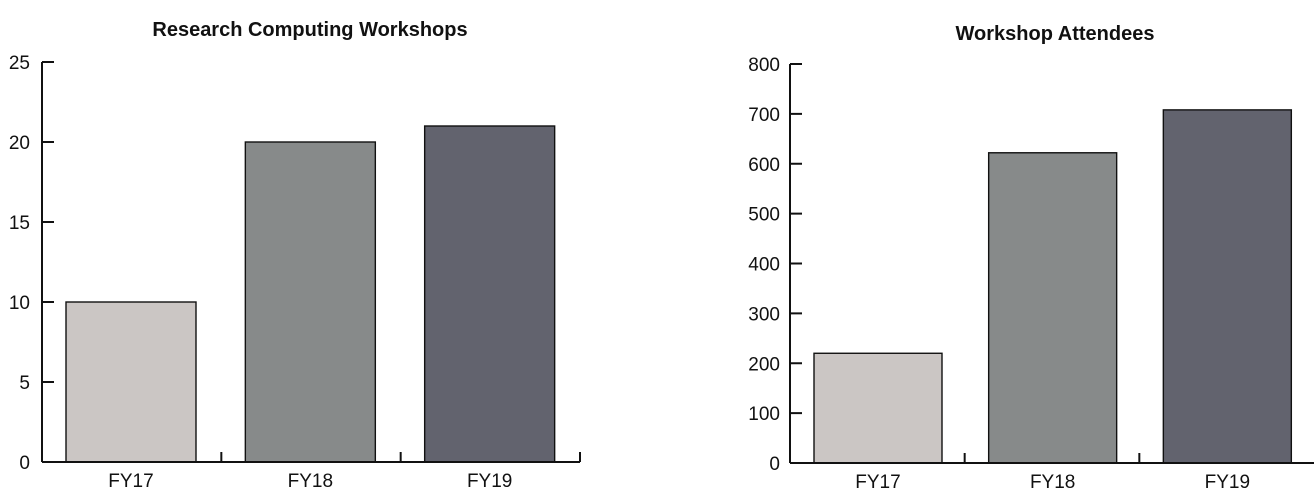 The width and height of the screenshot is (1314, 489). Describe the element at coordinates (764, 65) in the screenshot. I see `y-tick-label: 800` at that location.